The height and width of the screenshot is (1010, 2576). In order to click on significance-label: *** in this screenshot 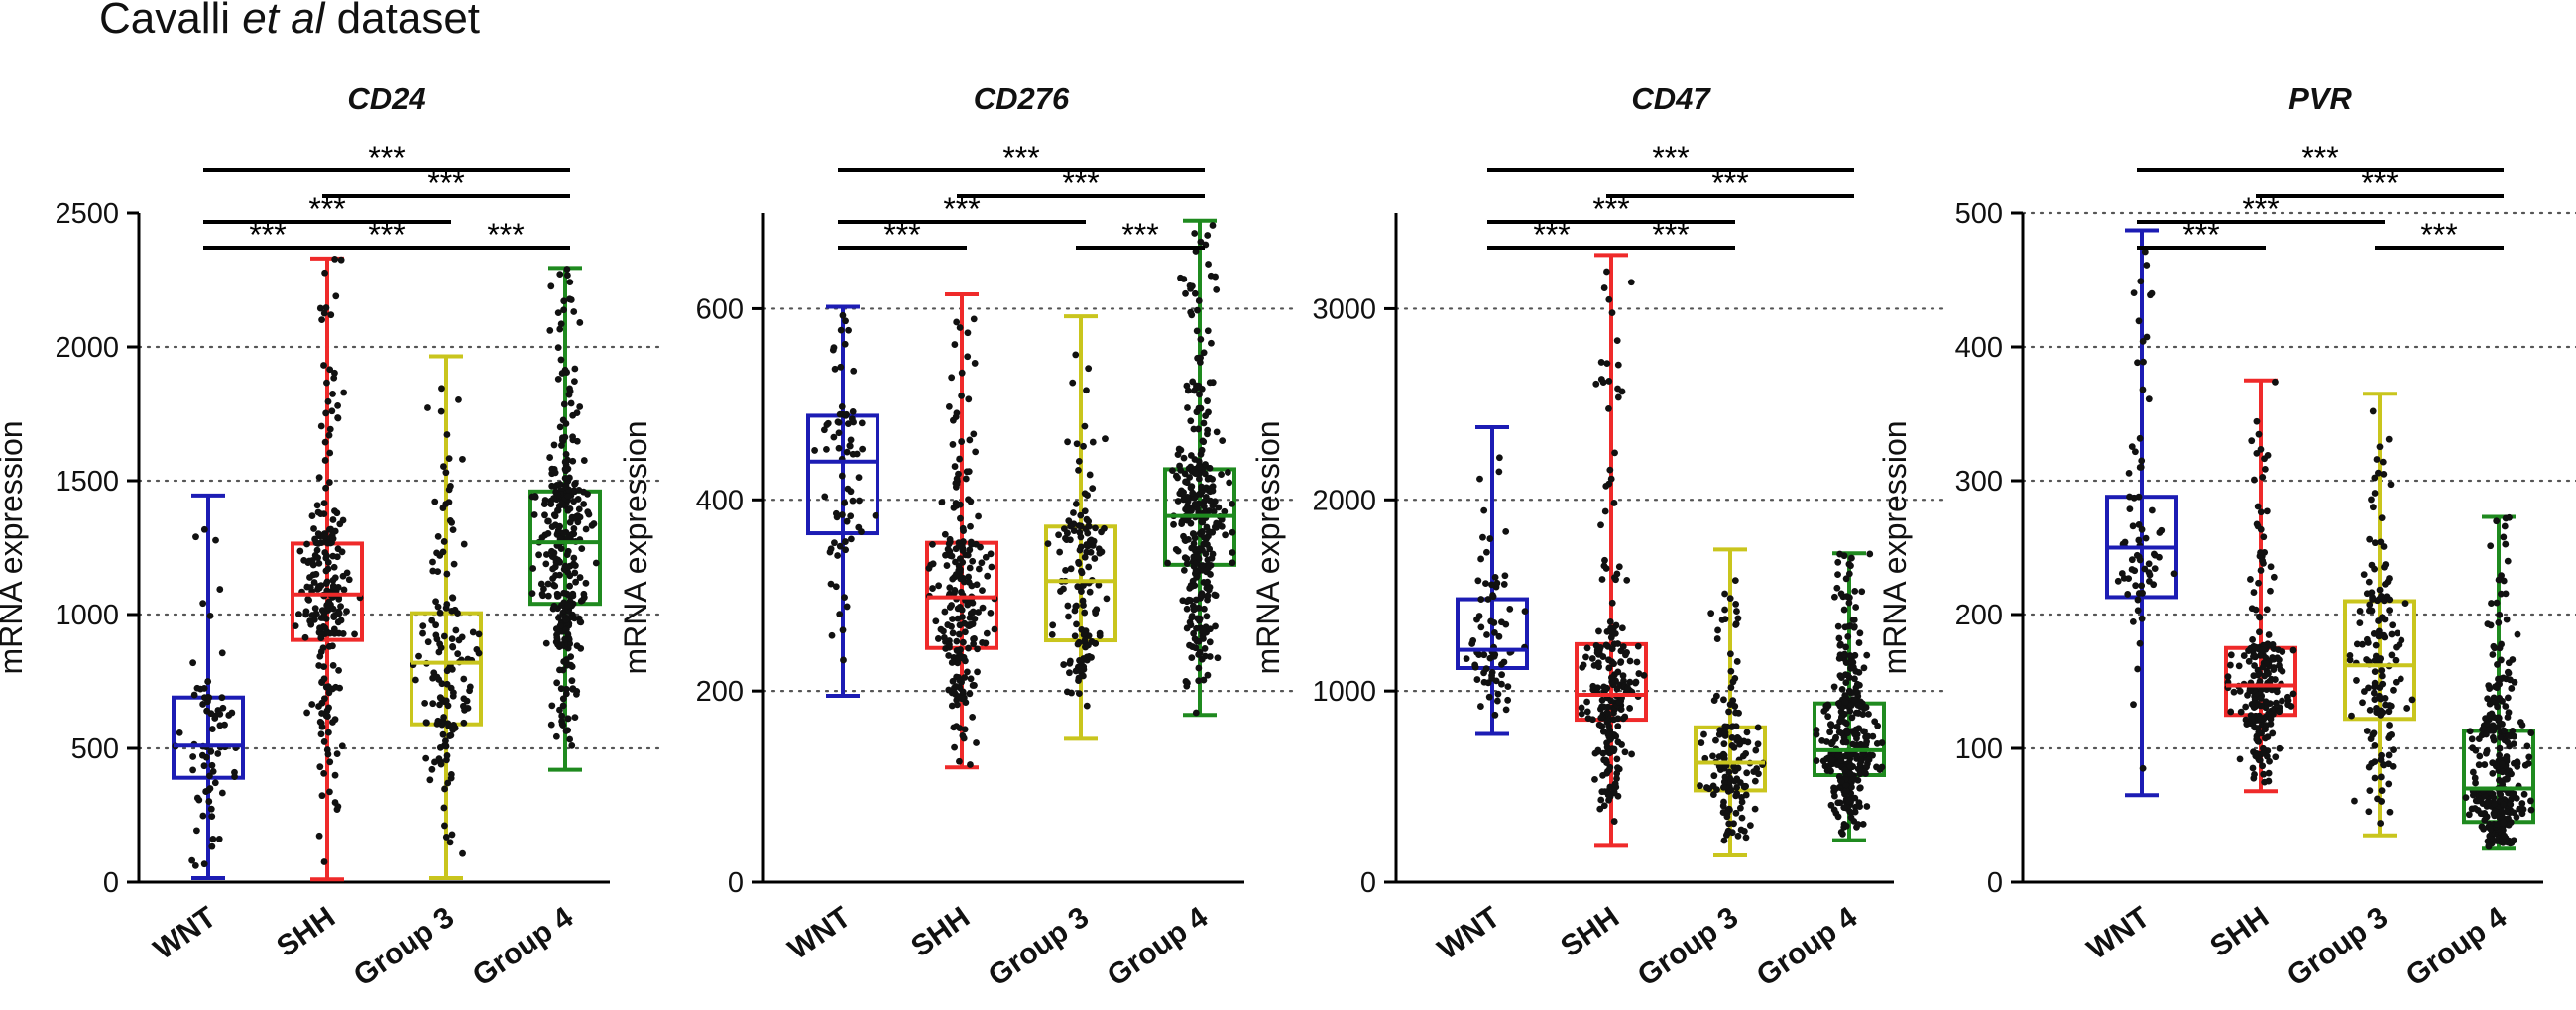, I will do `click(1139, 235)`.